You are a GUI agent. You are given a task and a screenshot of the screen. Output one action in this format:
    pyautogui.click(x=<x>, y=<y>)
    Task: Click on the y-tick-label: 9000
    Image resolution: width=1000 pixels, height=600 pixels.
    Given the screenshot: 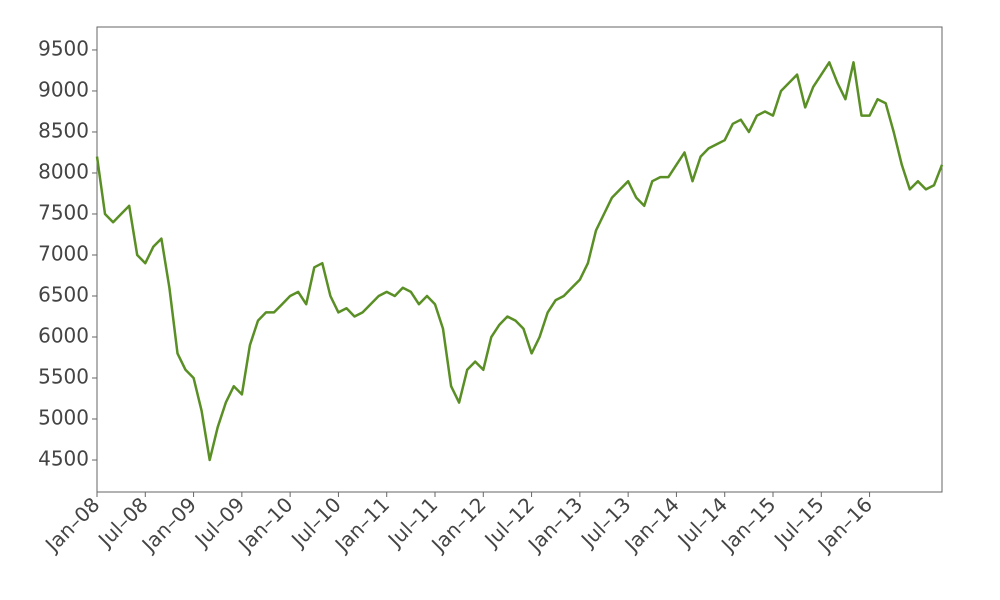 What is the action you would take?
    pyautogui.click(x=63, y=89)
    